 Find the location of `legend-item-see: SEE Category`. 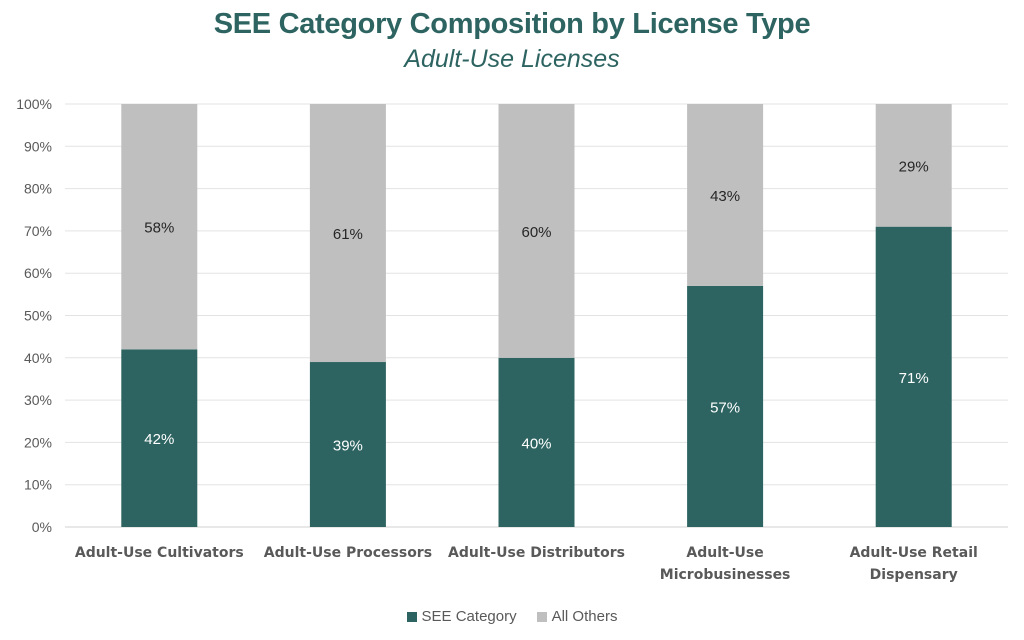

legend-item-see: SEE Category is located at coordinates (461, 616).